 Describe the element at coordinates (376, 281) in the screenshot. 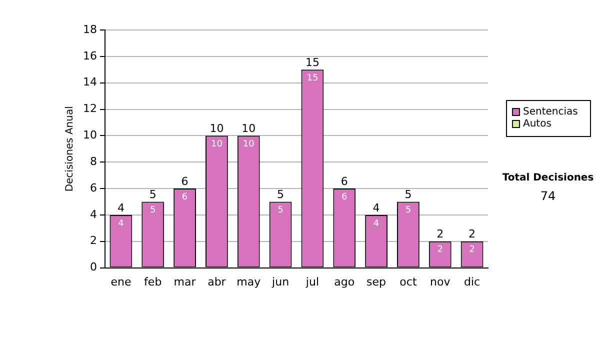

I see `x-tick-label: sep` at that location.